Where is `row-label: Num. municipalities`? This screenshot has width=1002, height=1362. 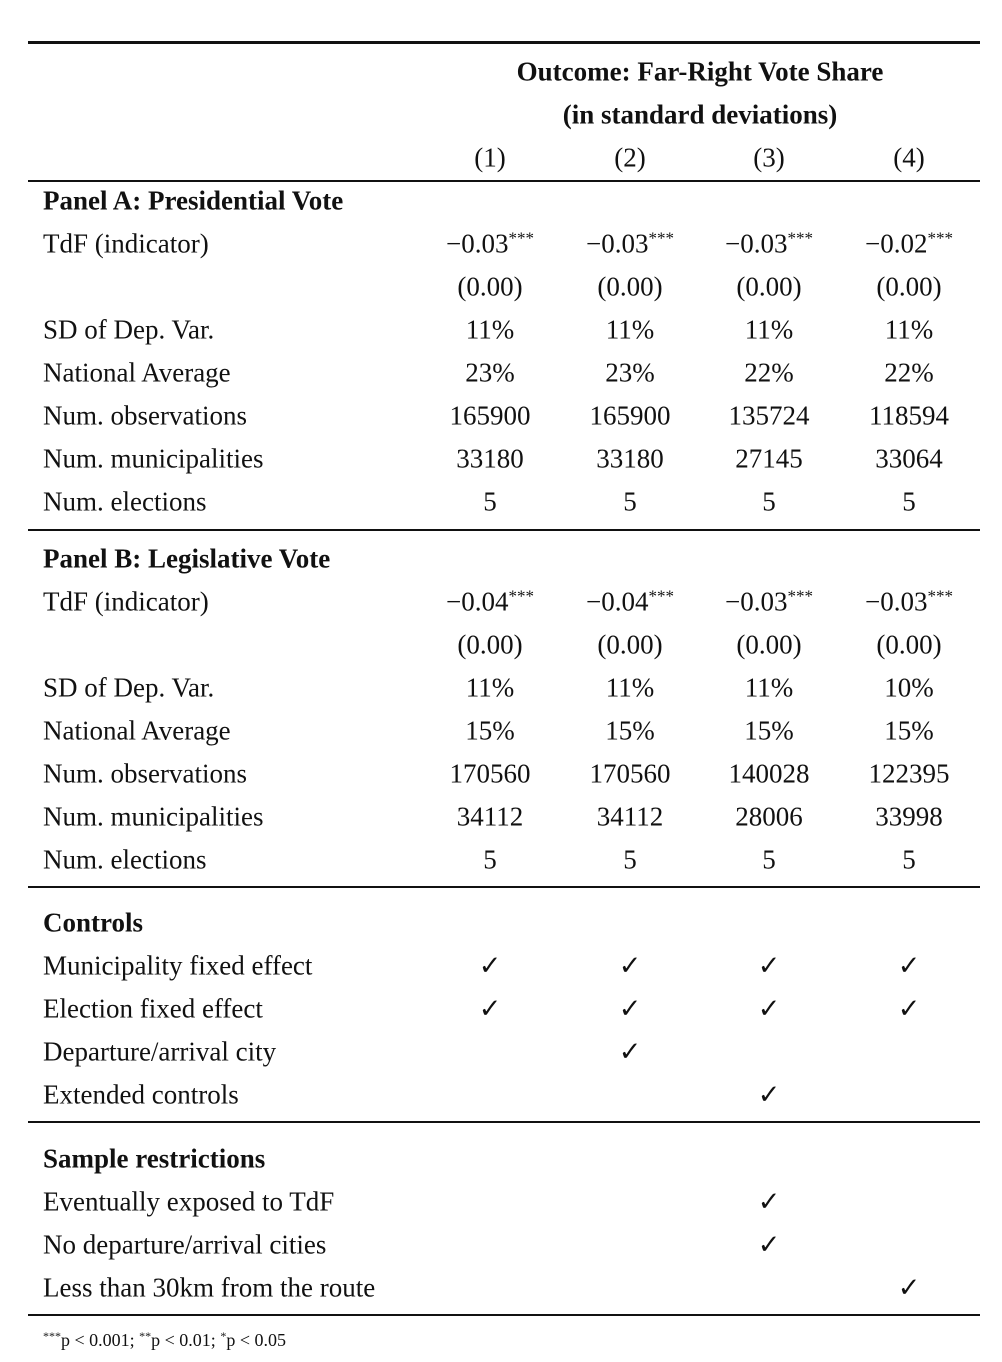 row-label: Num. municipalities is located at coordinates (153, 458).